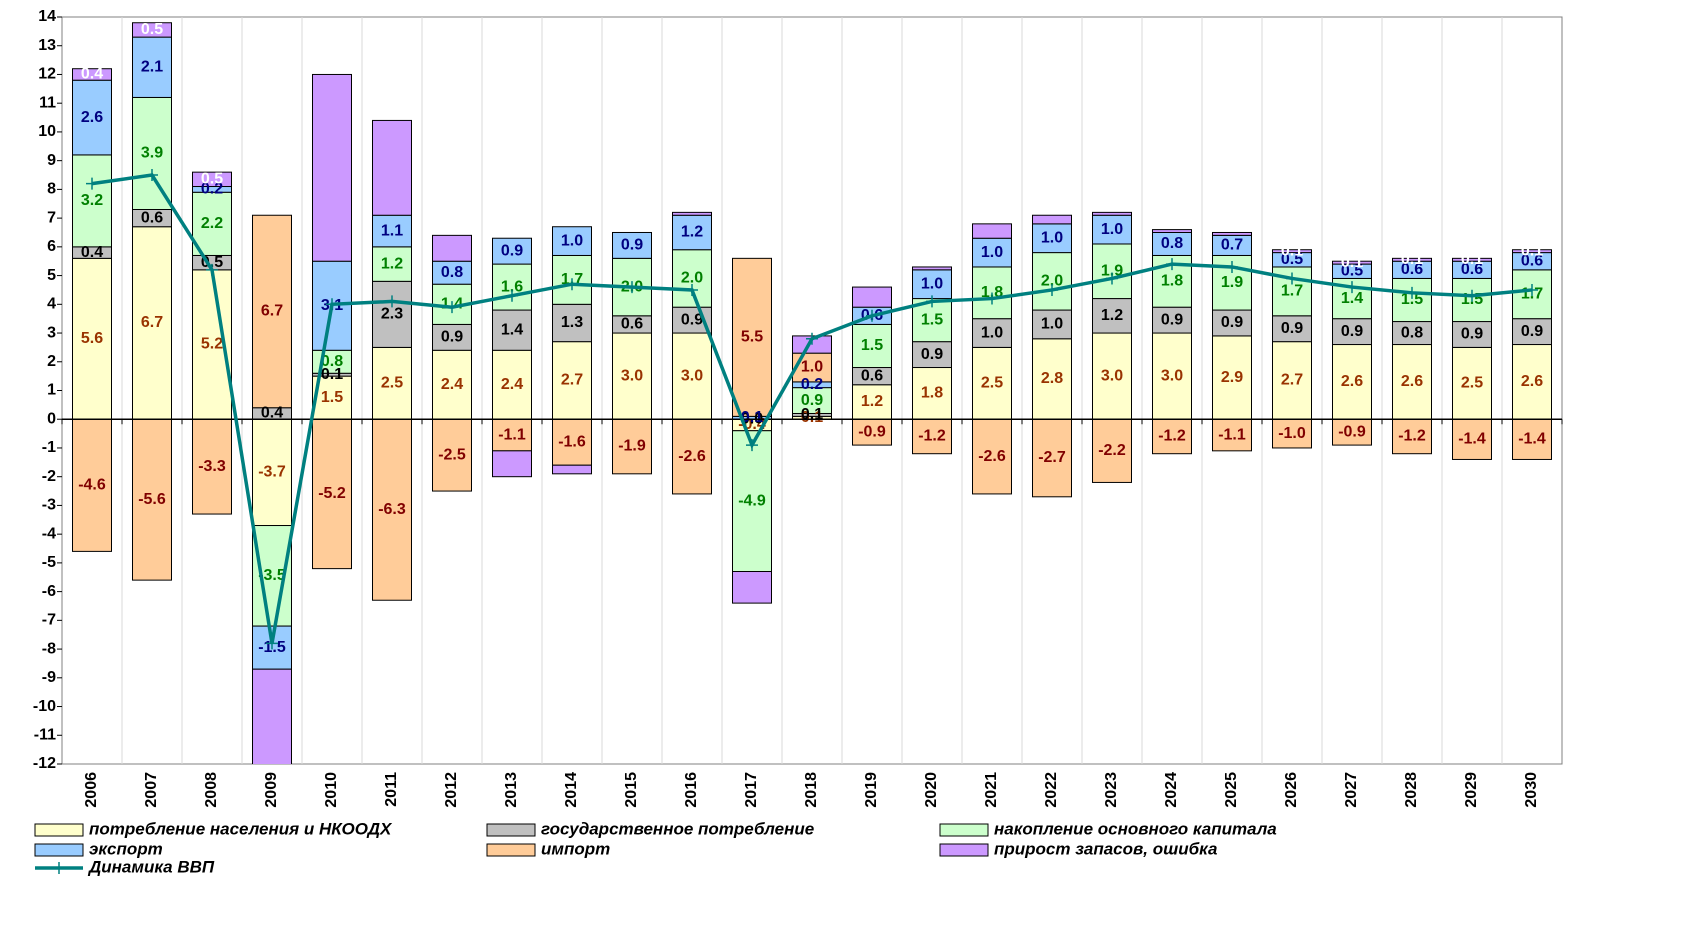  What do you see at coordinates (1471, 790) in the screenshot?
I see `x-tick-label: 2029` at bounding box center [1471, 790].